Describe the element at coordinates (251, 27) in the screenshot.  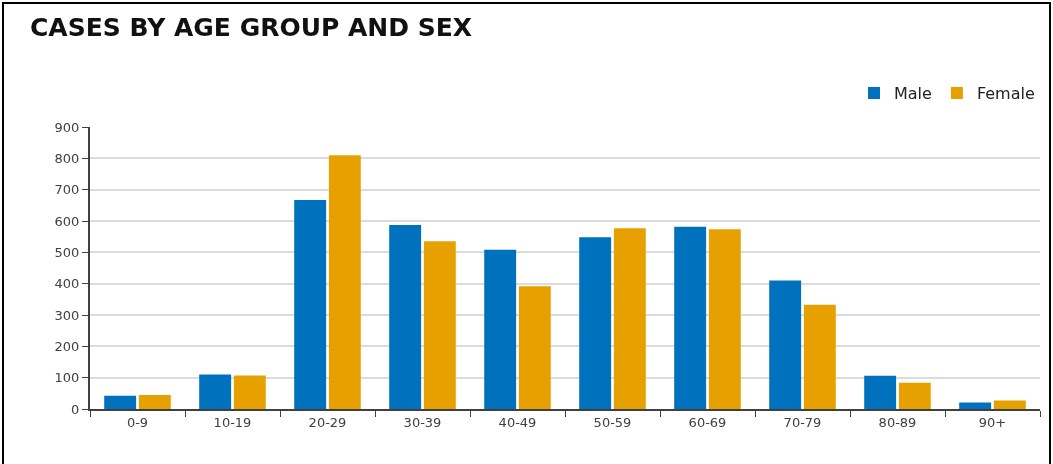
I see `chart-title: CASES BY AGE GROUP AND SEX` at that location.